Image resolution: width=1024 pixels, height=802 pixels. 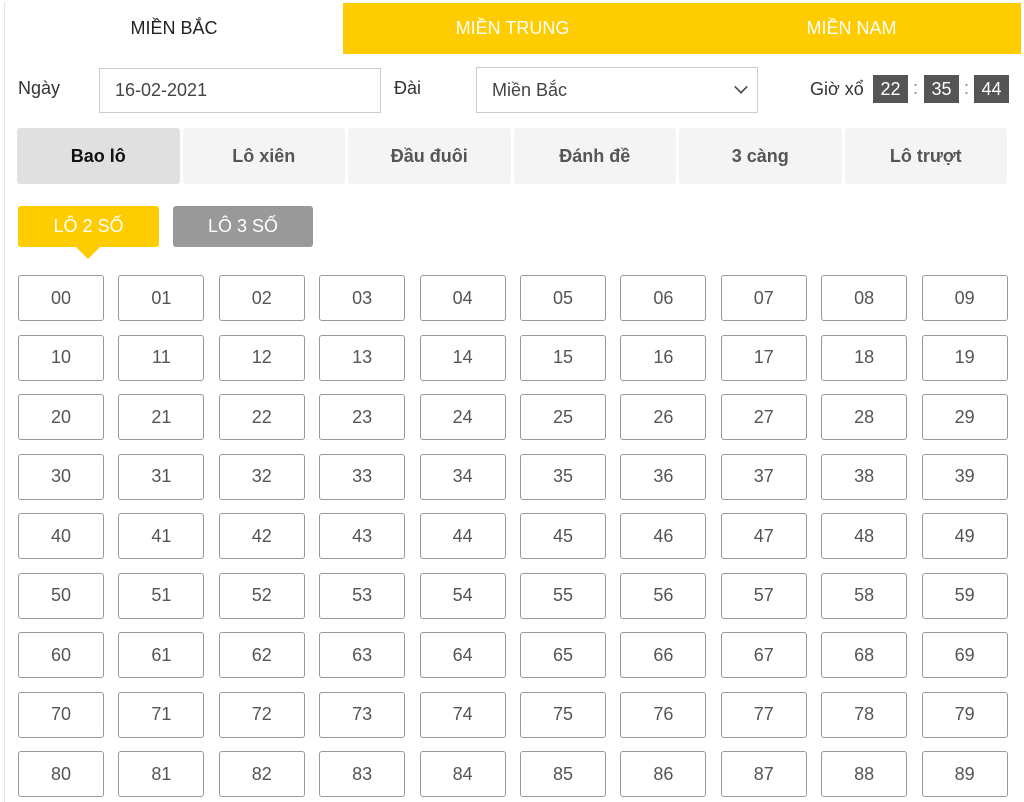 What do you see at coordinates (261, 536) in the screenshot?
I see `number-button: 42` at bounding box center [261, 536].